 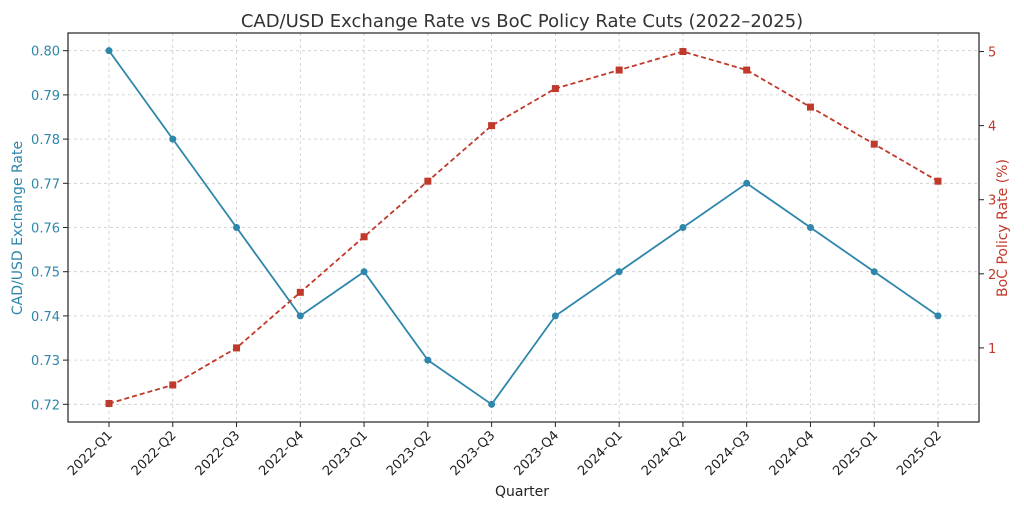 What do you see at coordinates (45, 140) in the screenshot?
I see `left-tick-label: 0.78` at bounding box center [45, 140].